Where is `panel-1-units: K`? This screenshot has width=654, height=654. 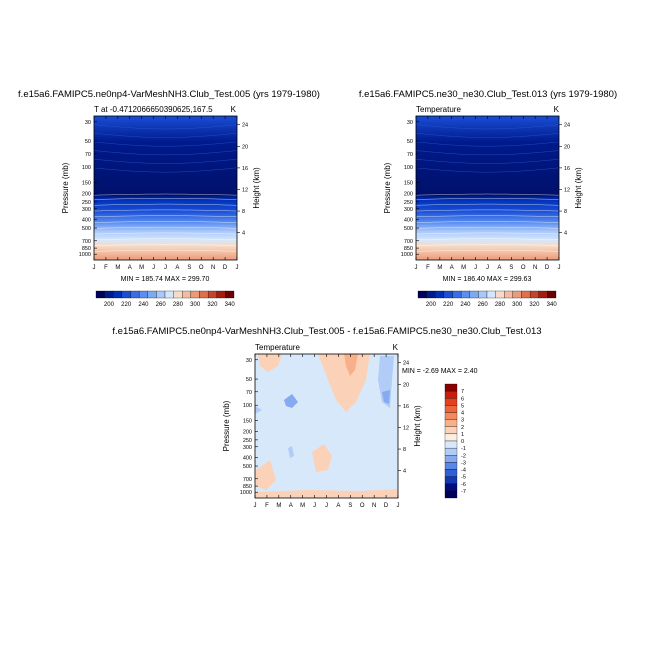
panel-1-units: K is located at coordinates (234, 109).